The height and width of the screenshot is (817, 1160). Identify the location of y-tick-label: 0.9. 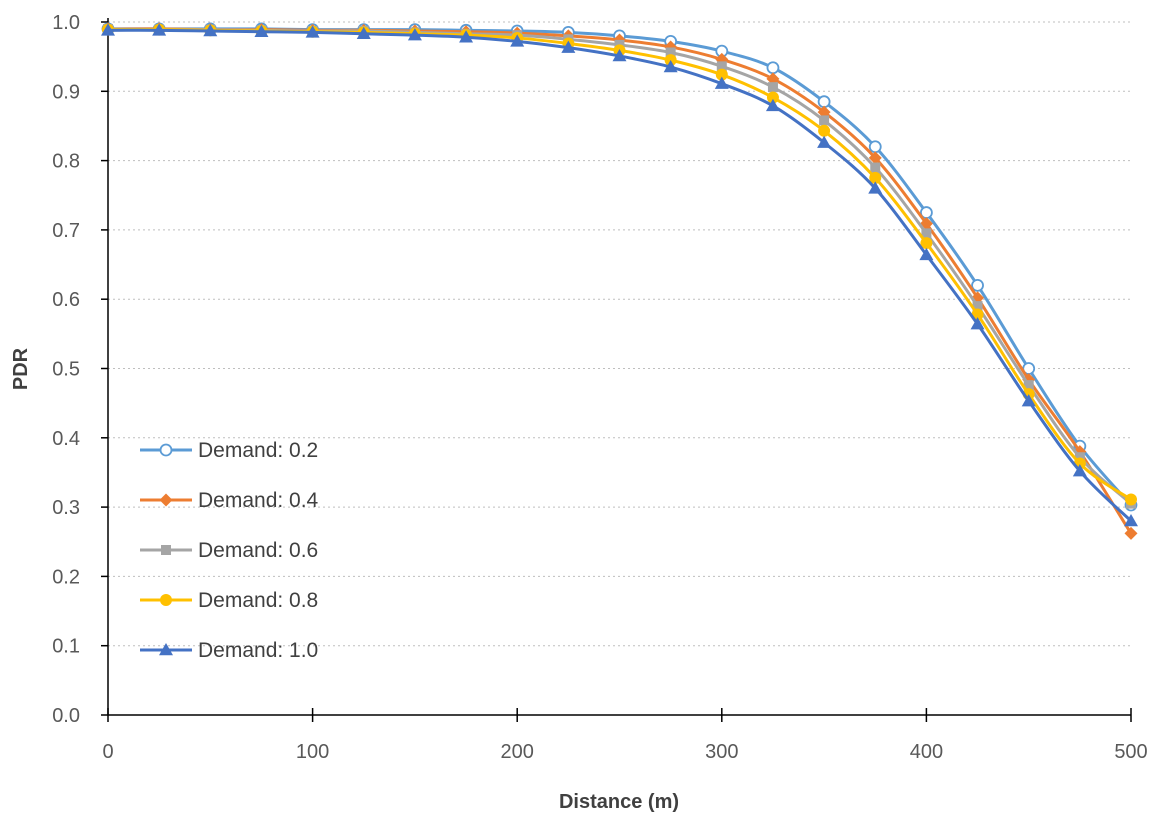
(66, 92).